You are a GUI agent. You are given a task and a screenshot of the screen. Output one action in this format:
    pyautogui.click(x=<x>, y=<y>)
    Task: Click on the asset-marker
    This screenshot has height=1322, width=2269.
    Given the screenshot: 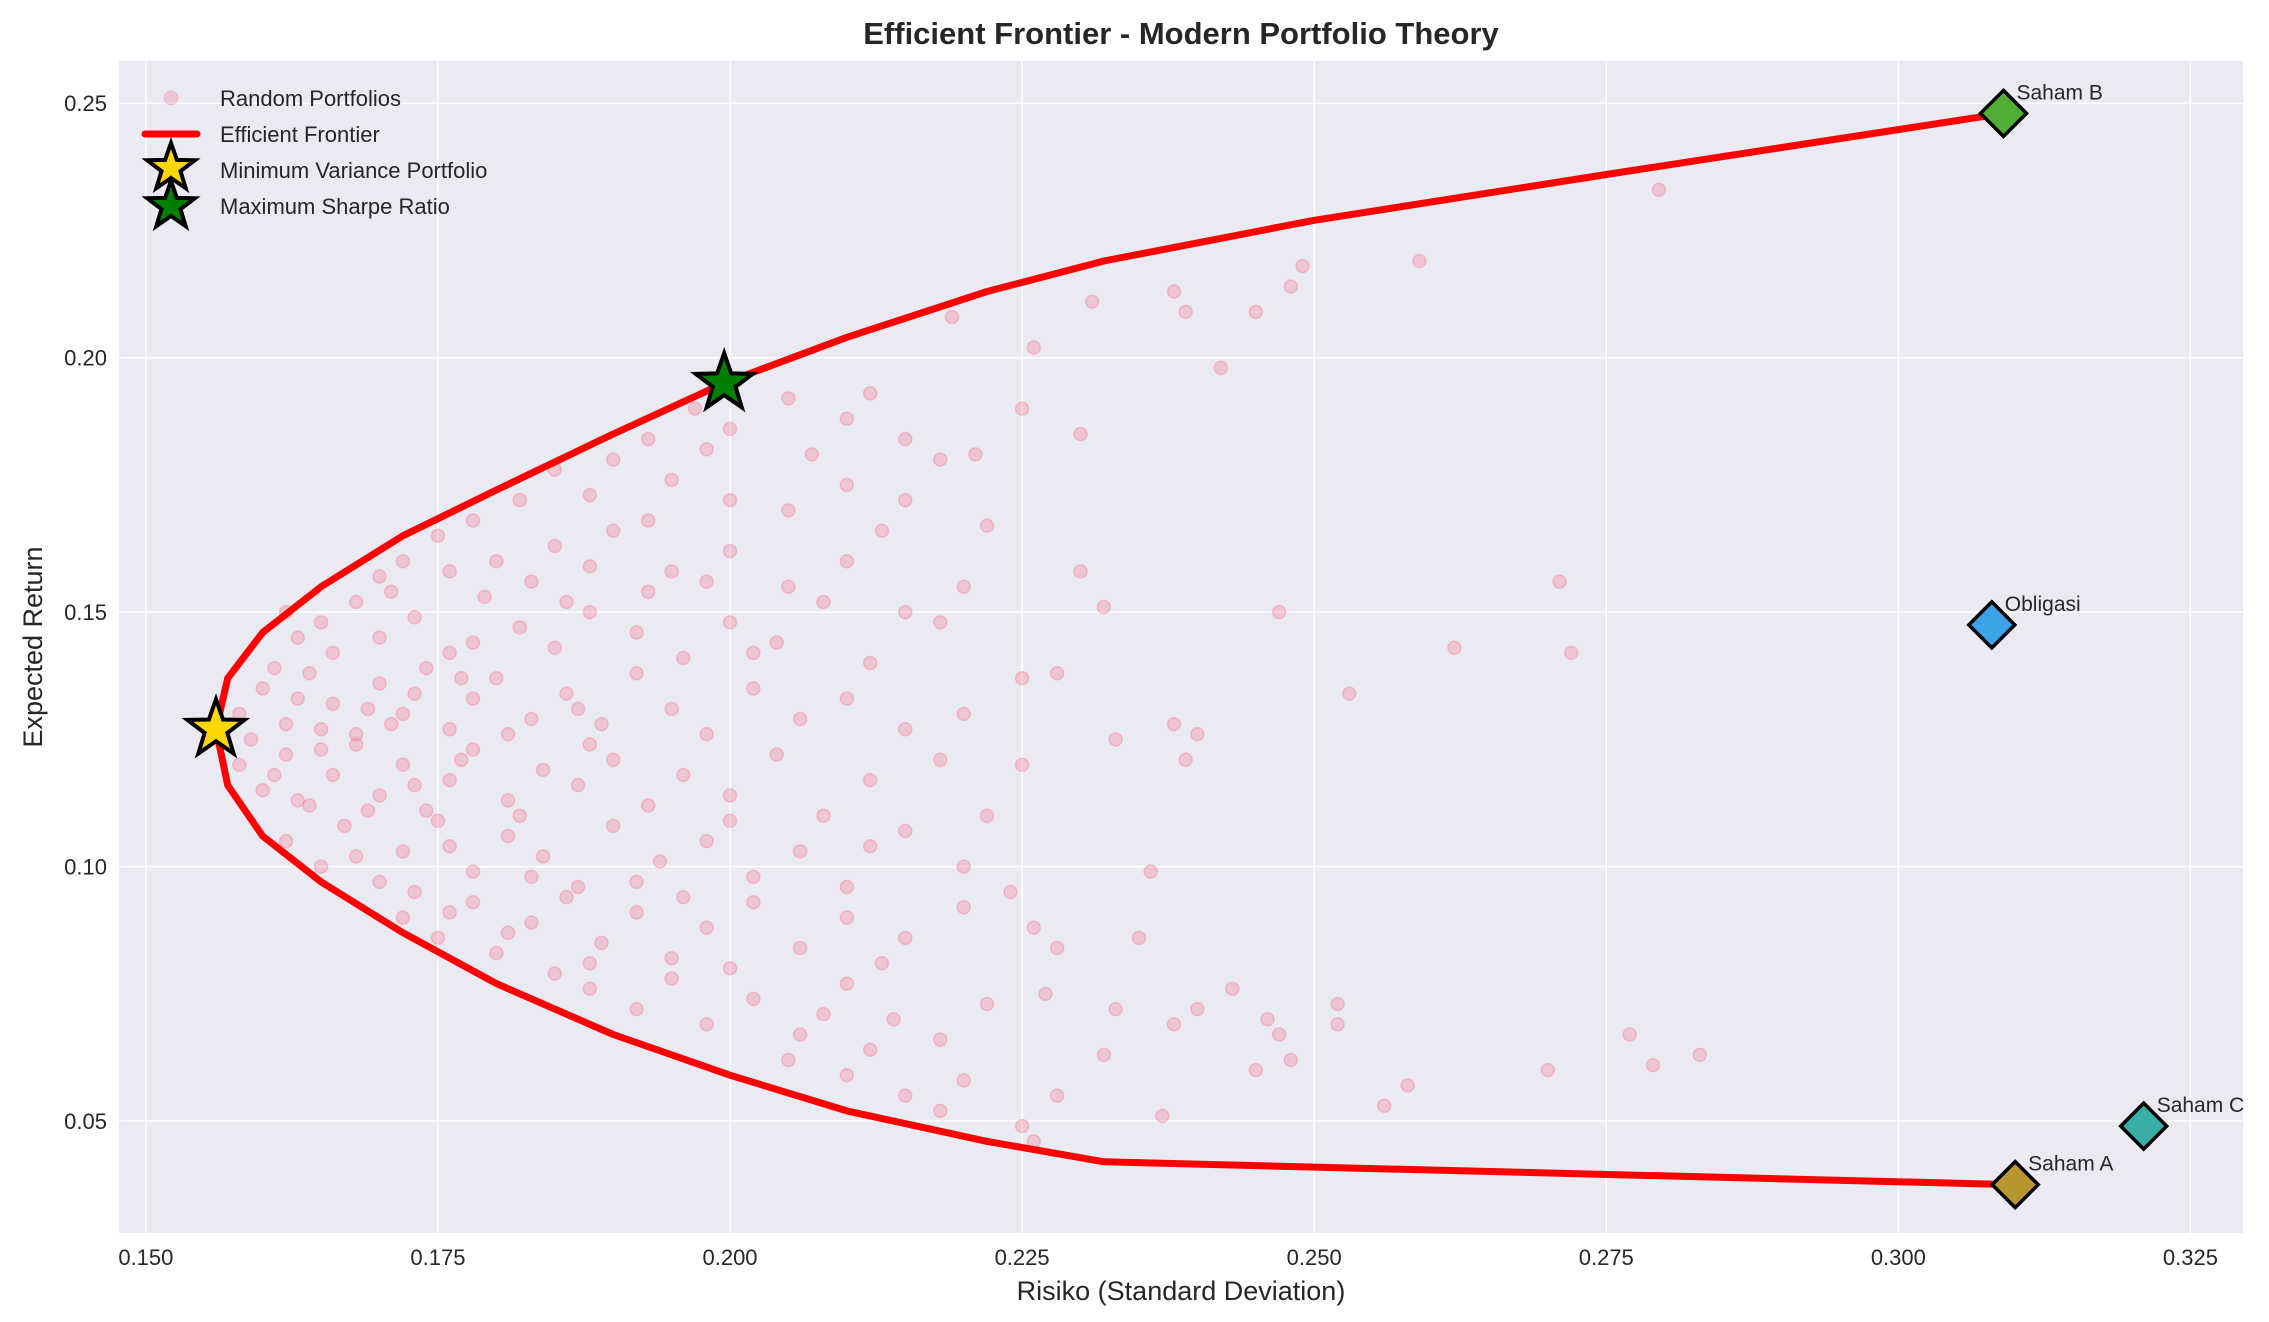 What is the action you would take?
    pyautogui.click(x=2144, y=1126)
    